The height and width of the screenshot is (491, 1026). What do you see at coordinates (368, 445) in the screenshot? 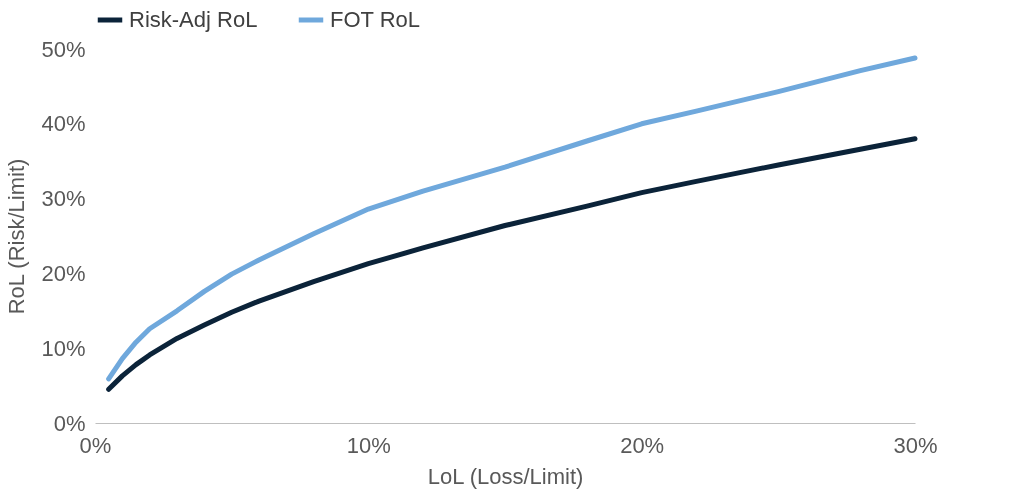
I see `x-tick-label: 10%` at bounding box center [368, 445].